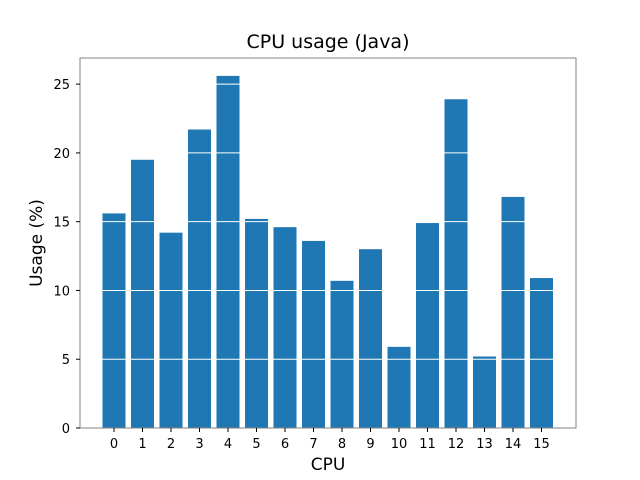  Describe the element at coordinates (330, 440) in the screenshot. I see `x-axis-ticks: 0 1 2 3 4 5 6 7 8 9 10 11 12 13 14 15` at that location.